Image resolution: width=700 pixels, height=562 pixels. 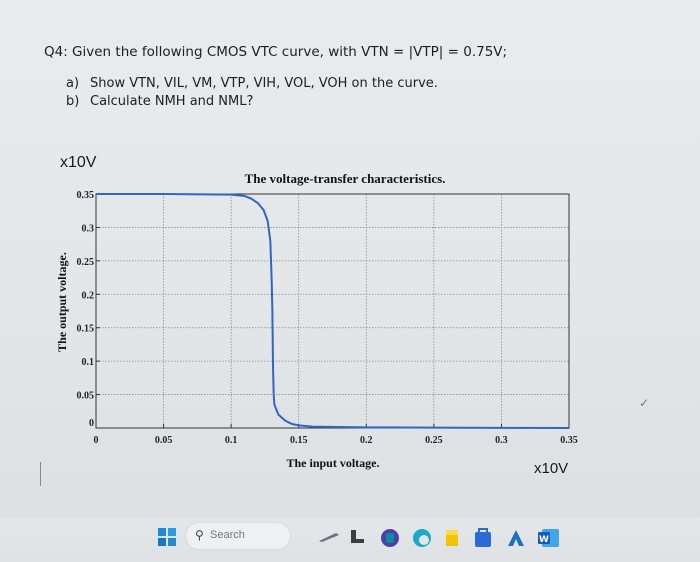 What do you see at coordinates (422, 540) in the screenshot?
I see `edge-icon` at bounding box center [422, 540].